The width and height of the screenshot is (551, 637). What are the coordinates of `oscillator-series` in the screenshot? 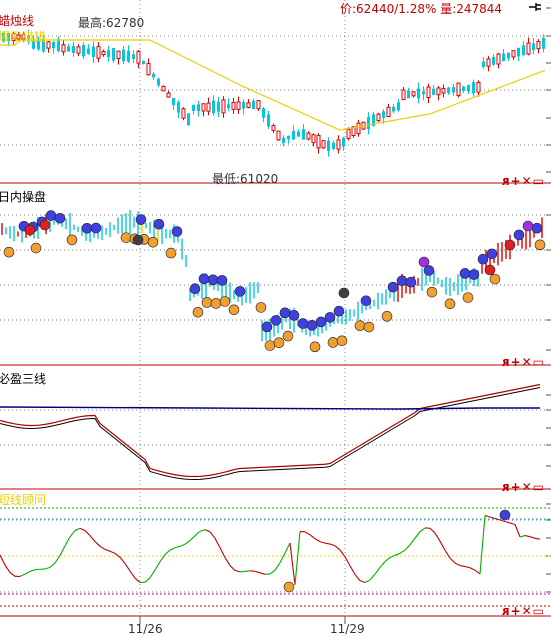 It's located at (270, 551).